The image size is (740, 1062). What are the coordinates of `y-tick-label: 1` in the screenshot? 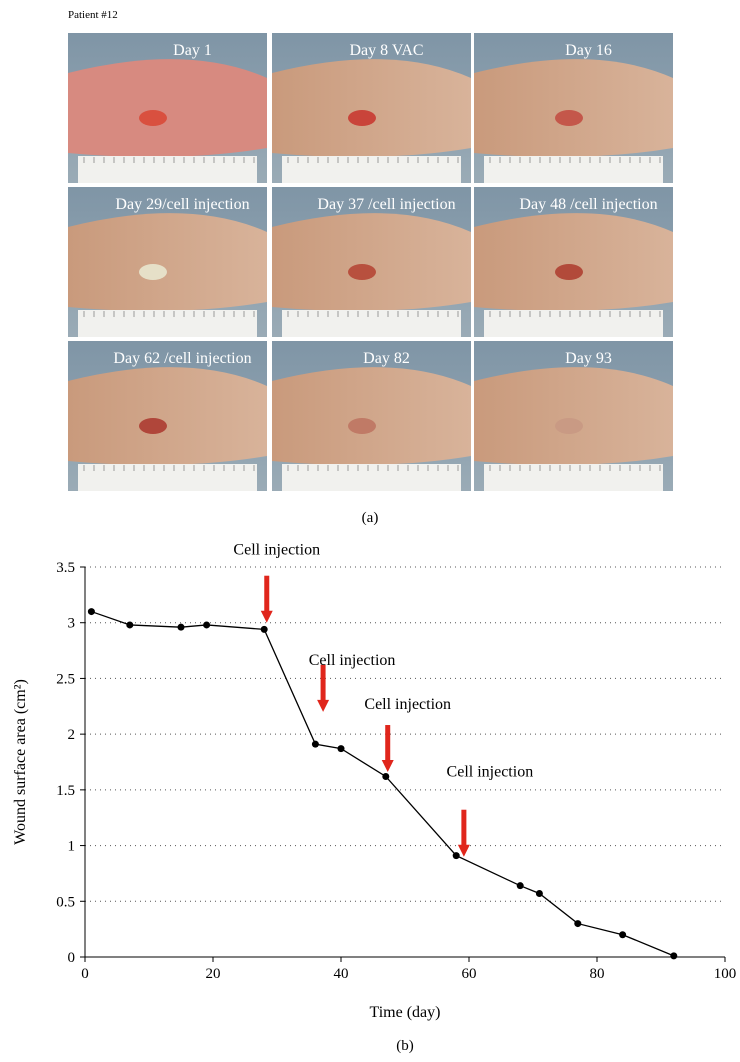 It's located at (72, 847).